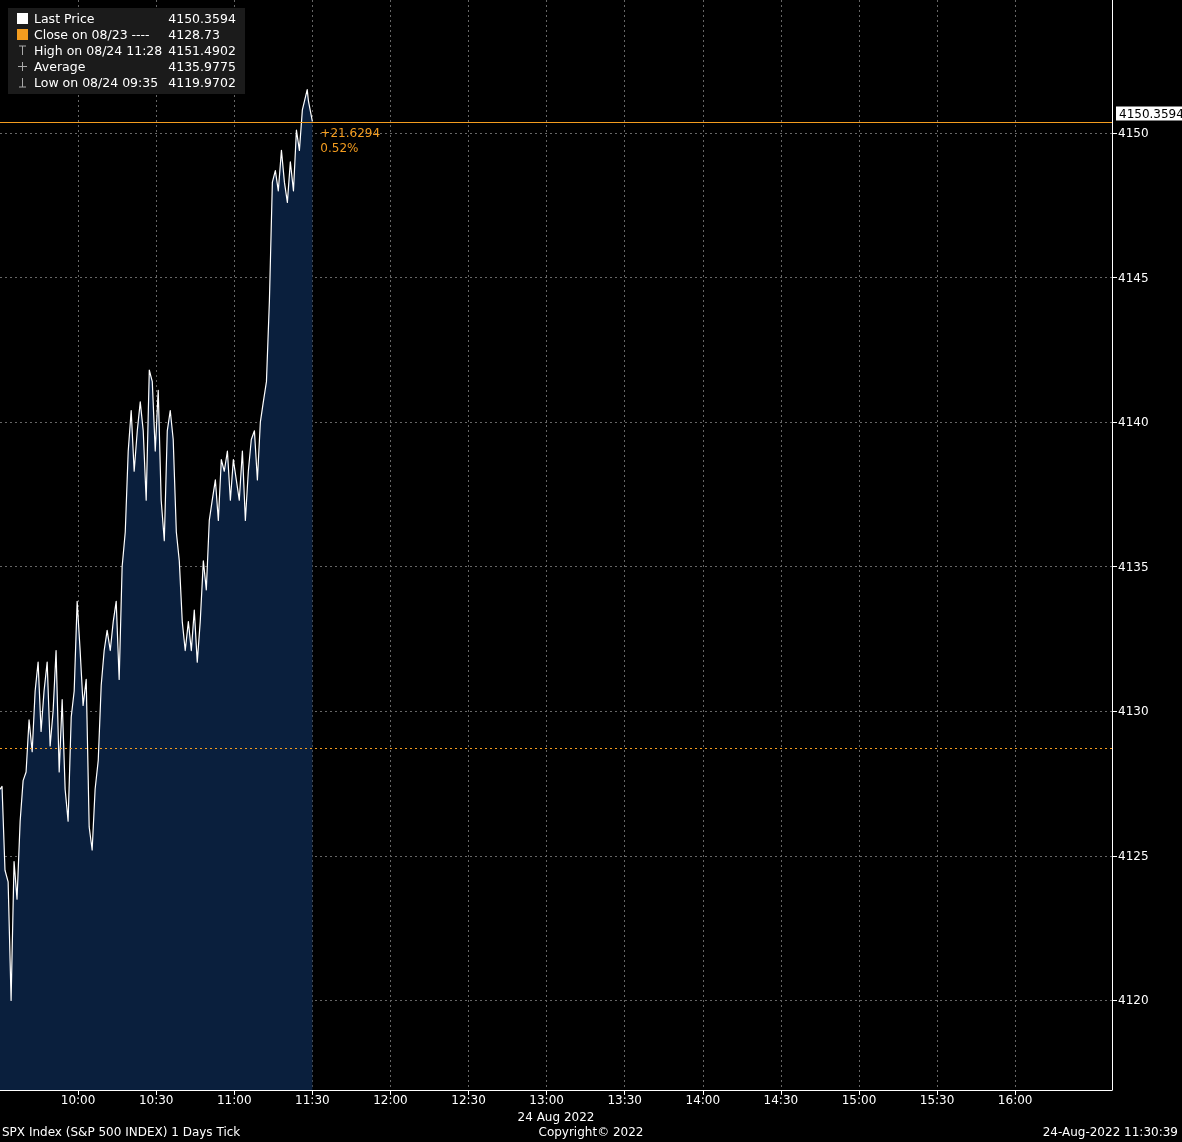 The image size is (1182, 1142). Describe the element at coordinates (339, 147) in the screenshot. I see `annotation: 0.52%` at that location.